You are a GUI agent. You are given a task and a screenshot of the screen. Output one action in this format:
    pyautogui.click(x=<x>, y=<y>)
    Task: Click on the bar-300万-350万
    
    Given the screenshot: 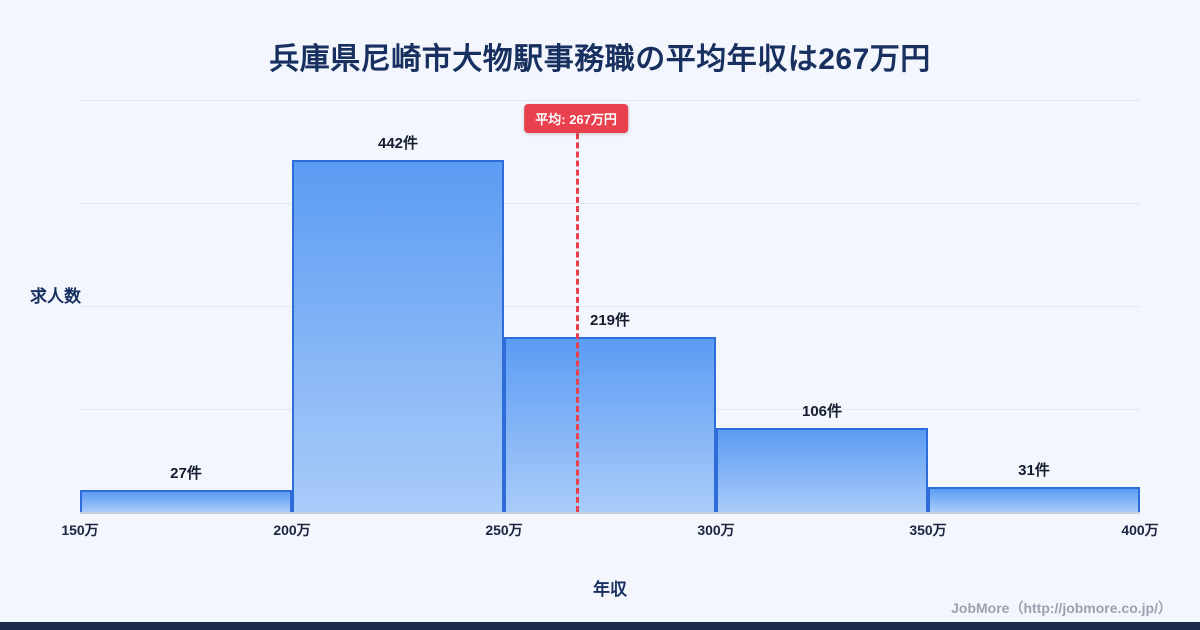 What is the action you would take?
    pyautogui.click(x=822, y=469)
    